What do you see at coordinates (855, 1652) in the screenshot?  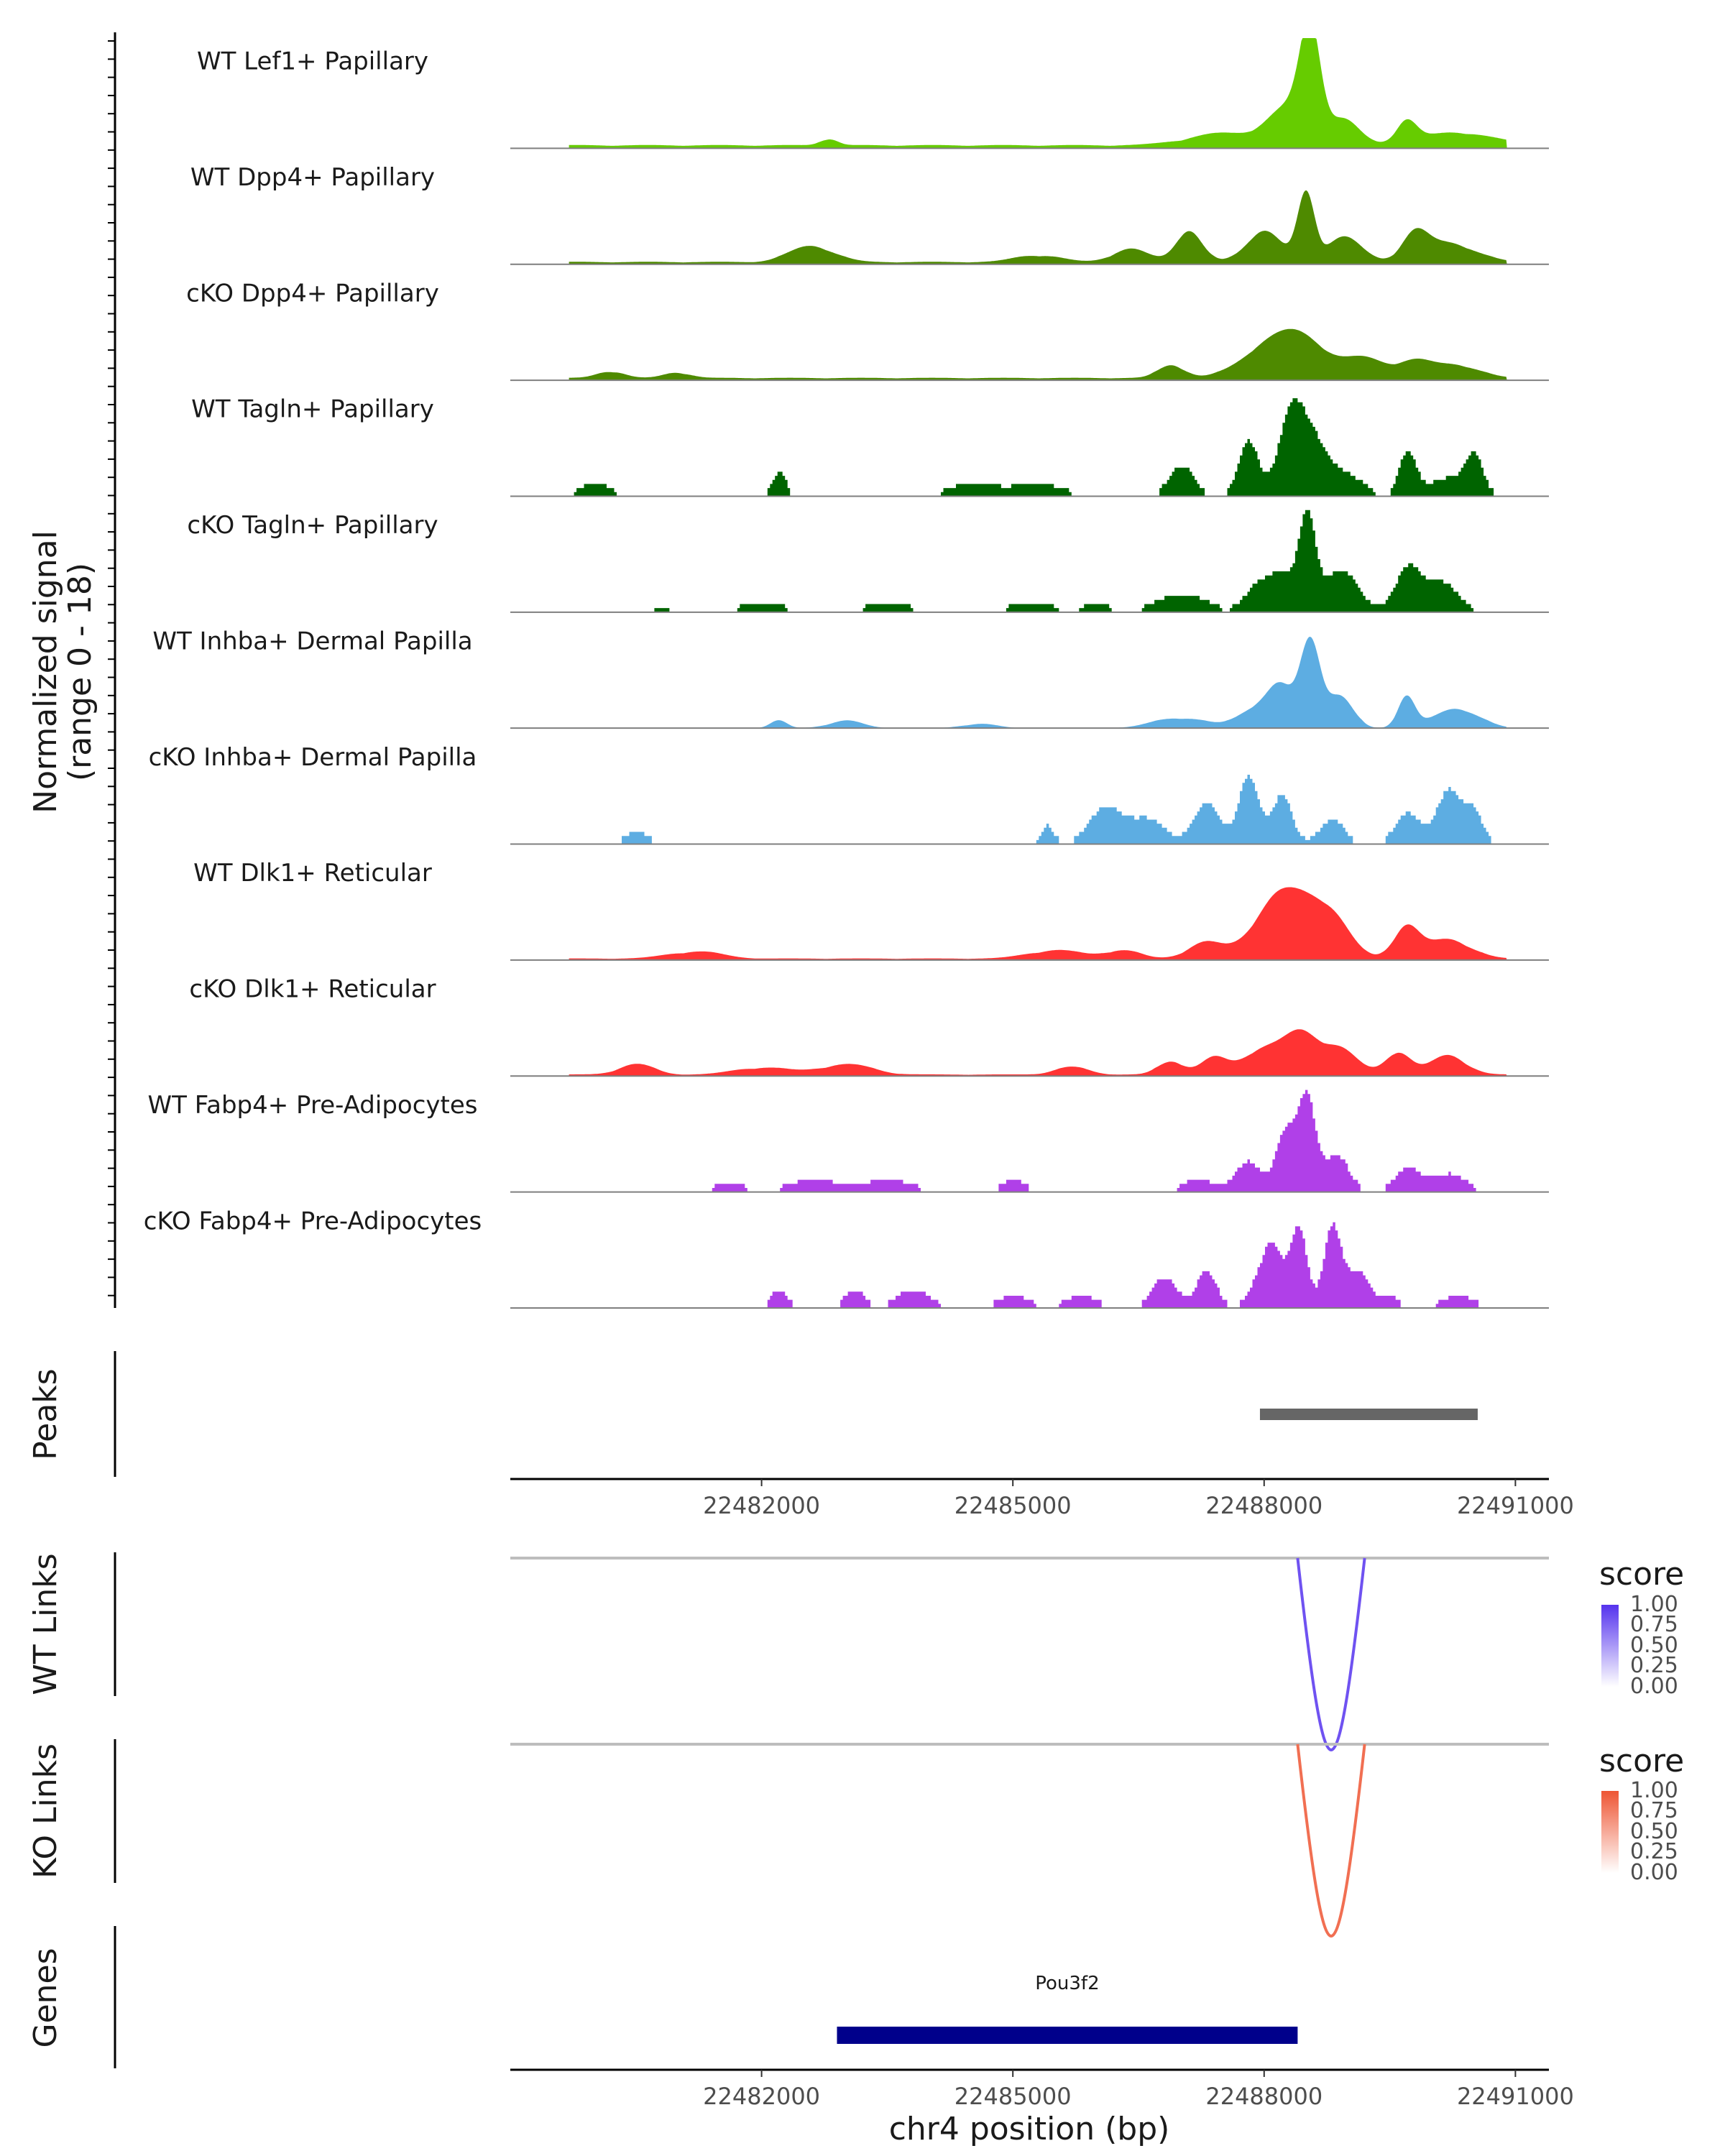 I see `wt-links-panel: WT Links score 1.00 0.75 0.50 0.25 0.00` at bounding box center [855, 1652].